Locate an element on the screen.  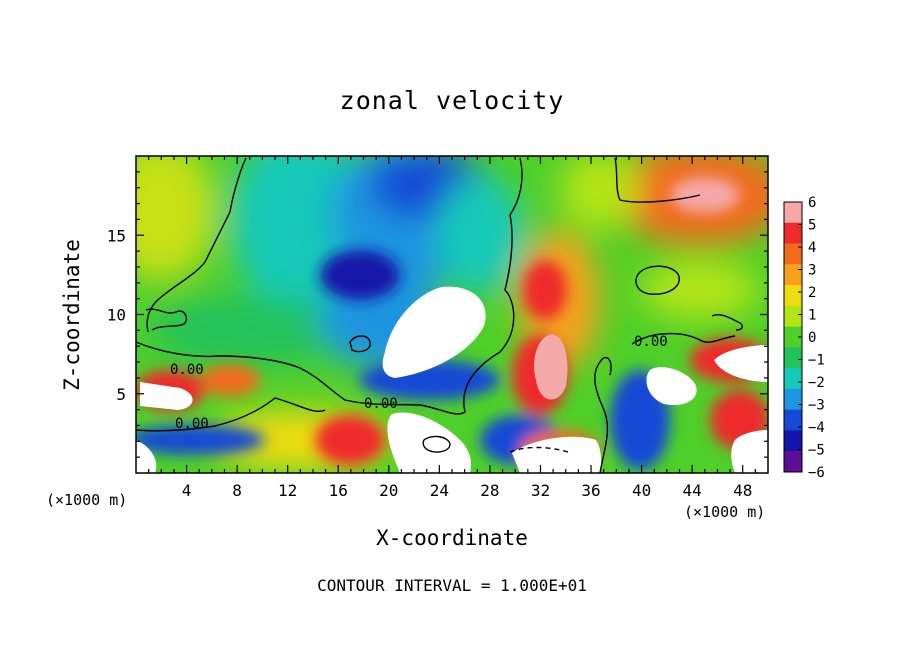
colorbar-tick-label: −4 is located at coordinates (816, 428).